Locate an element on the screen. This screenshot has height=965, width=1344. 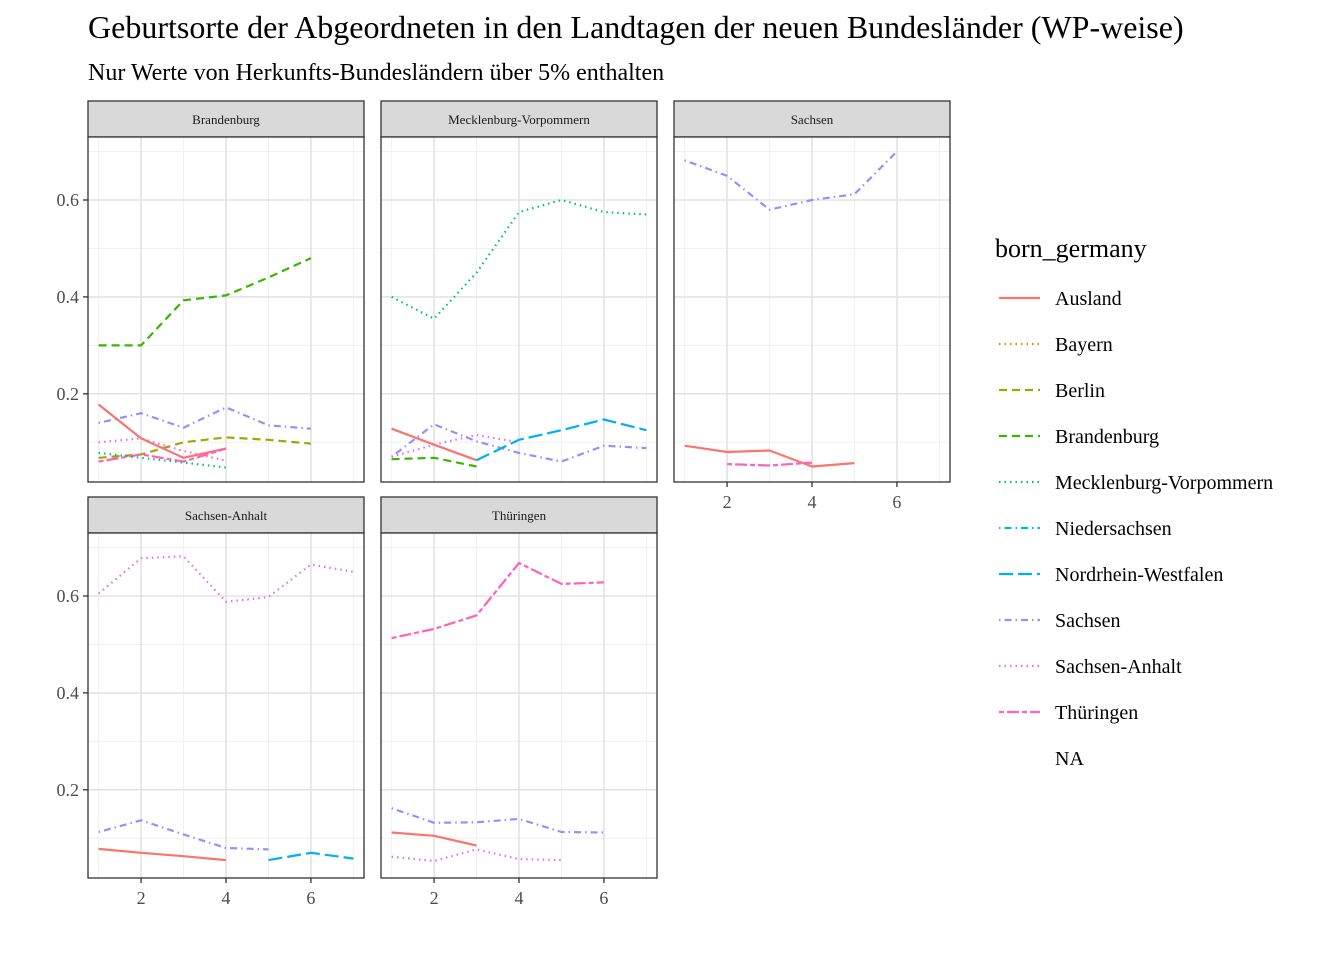
series-line-berlin is located at coordinates (205, 447).